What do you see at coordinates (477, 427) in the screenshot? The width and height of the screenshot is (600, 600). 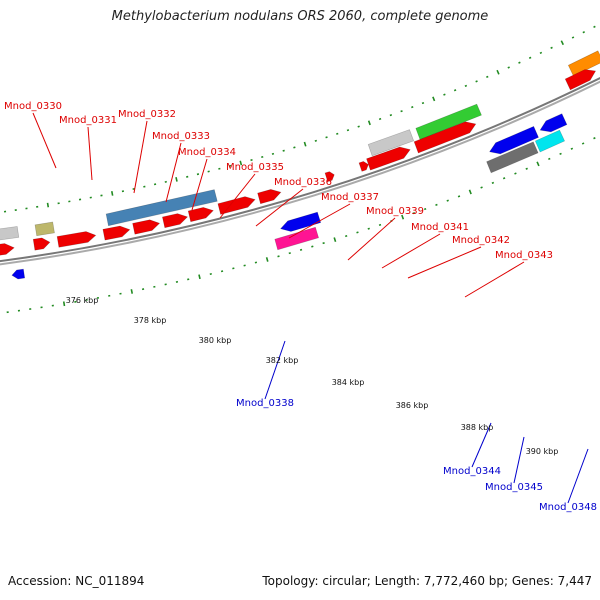 I see `scale-label: 388 kbp` at bounding box center [477, 427].